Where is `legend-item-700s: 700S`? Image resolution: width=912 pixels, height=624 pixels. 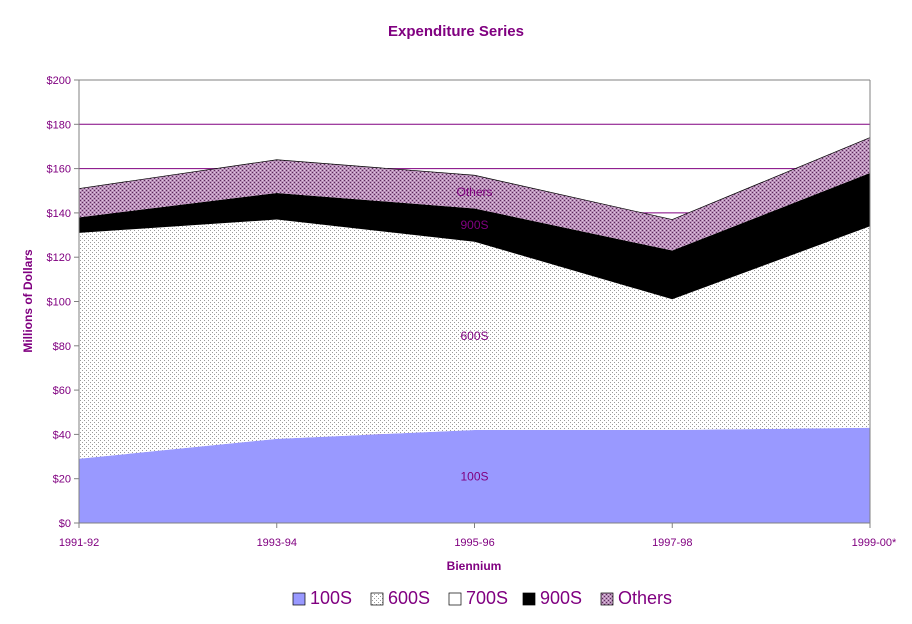 legend-item-700s: 700S is located at coordinates (478, 598).